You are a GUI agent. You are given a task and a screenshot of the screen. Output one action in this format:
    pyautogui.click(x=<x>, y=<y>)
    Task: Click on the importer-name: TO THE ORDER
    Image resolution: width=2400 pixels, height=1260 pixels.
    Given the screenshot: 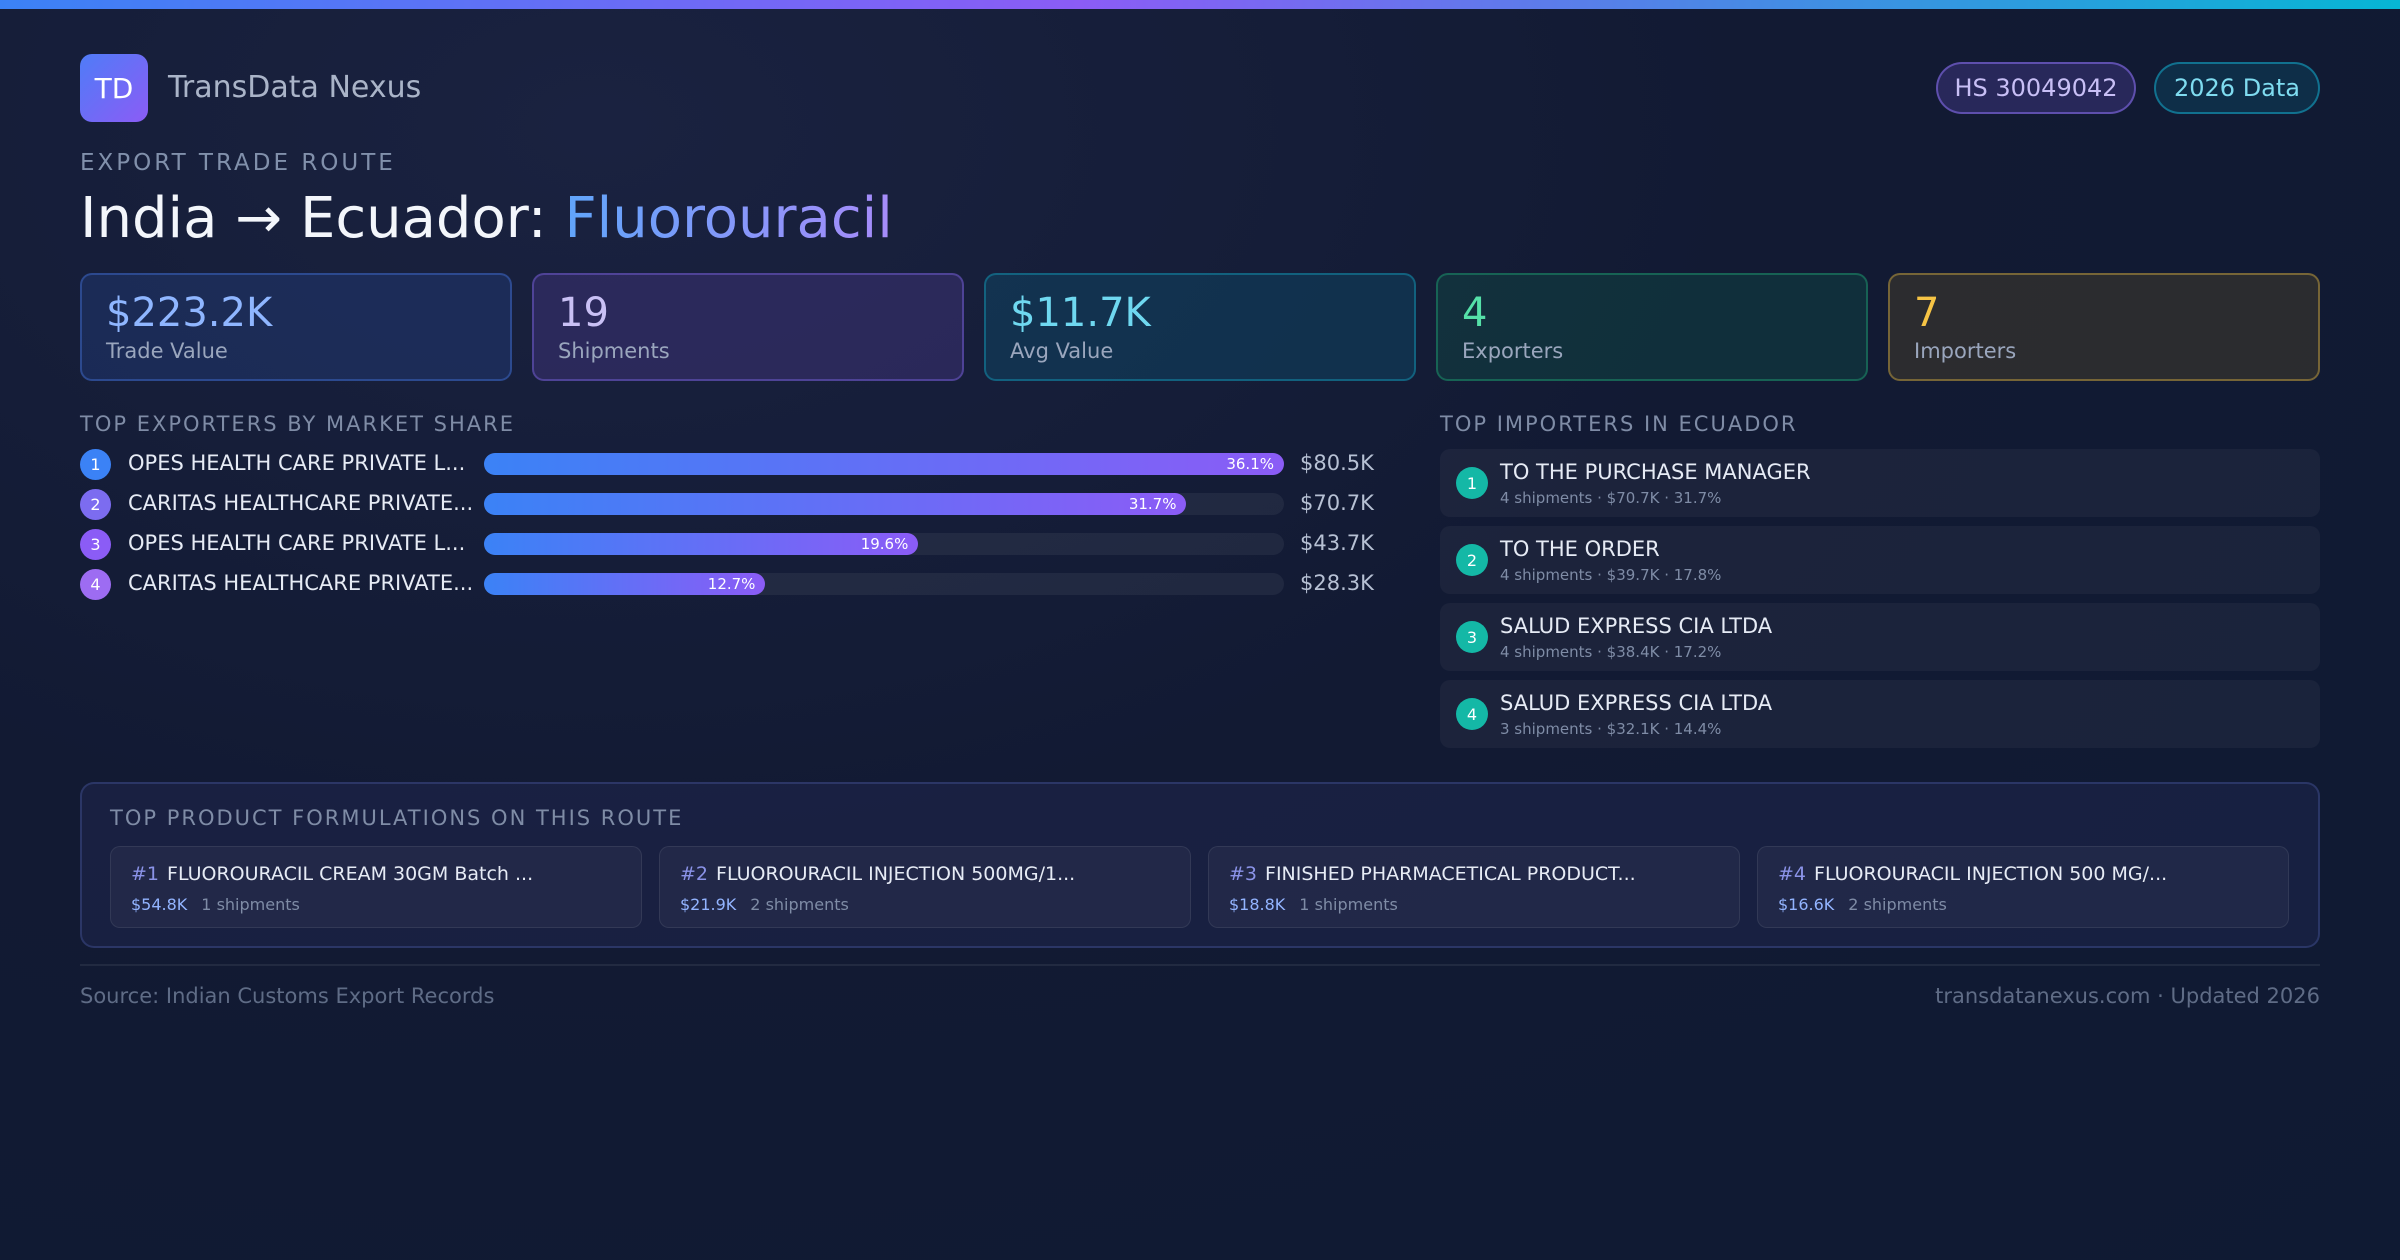 What is the action you would take?
    pyautogui.click(x=1580, y=549)
    